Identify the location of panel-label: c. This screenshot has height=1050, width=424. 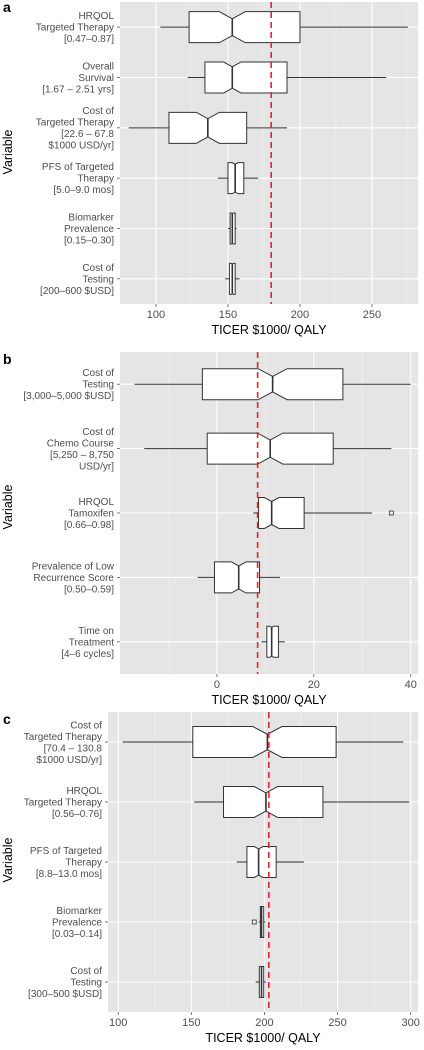
(7, 719).